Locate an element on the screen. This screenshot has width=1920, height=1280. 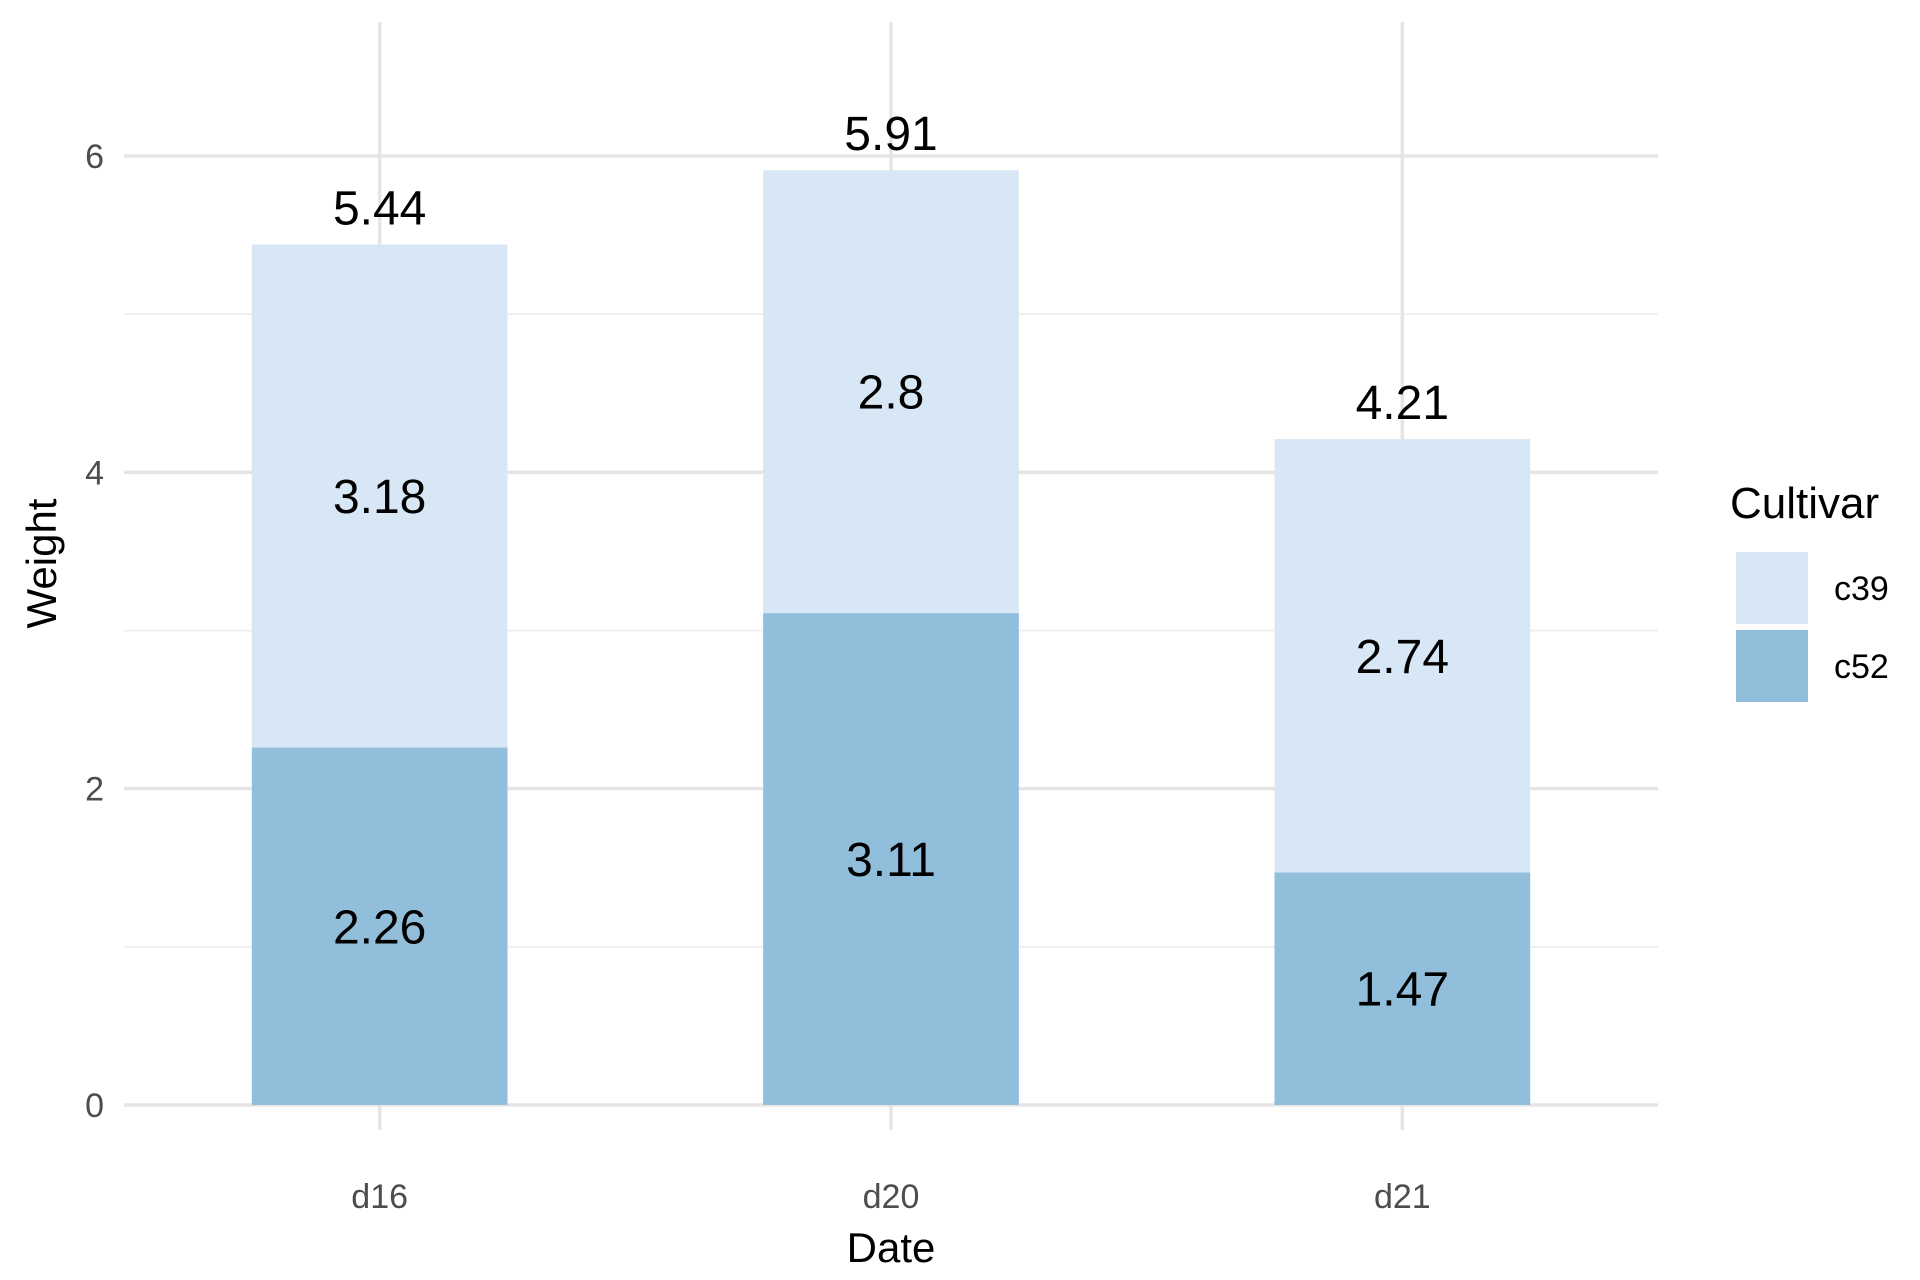
y-axis-ticks: 0 2 4 6 is located at coordinates (94, 631).